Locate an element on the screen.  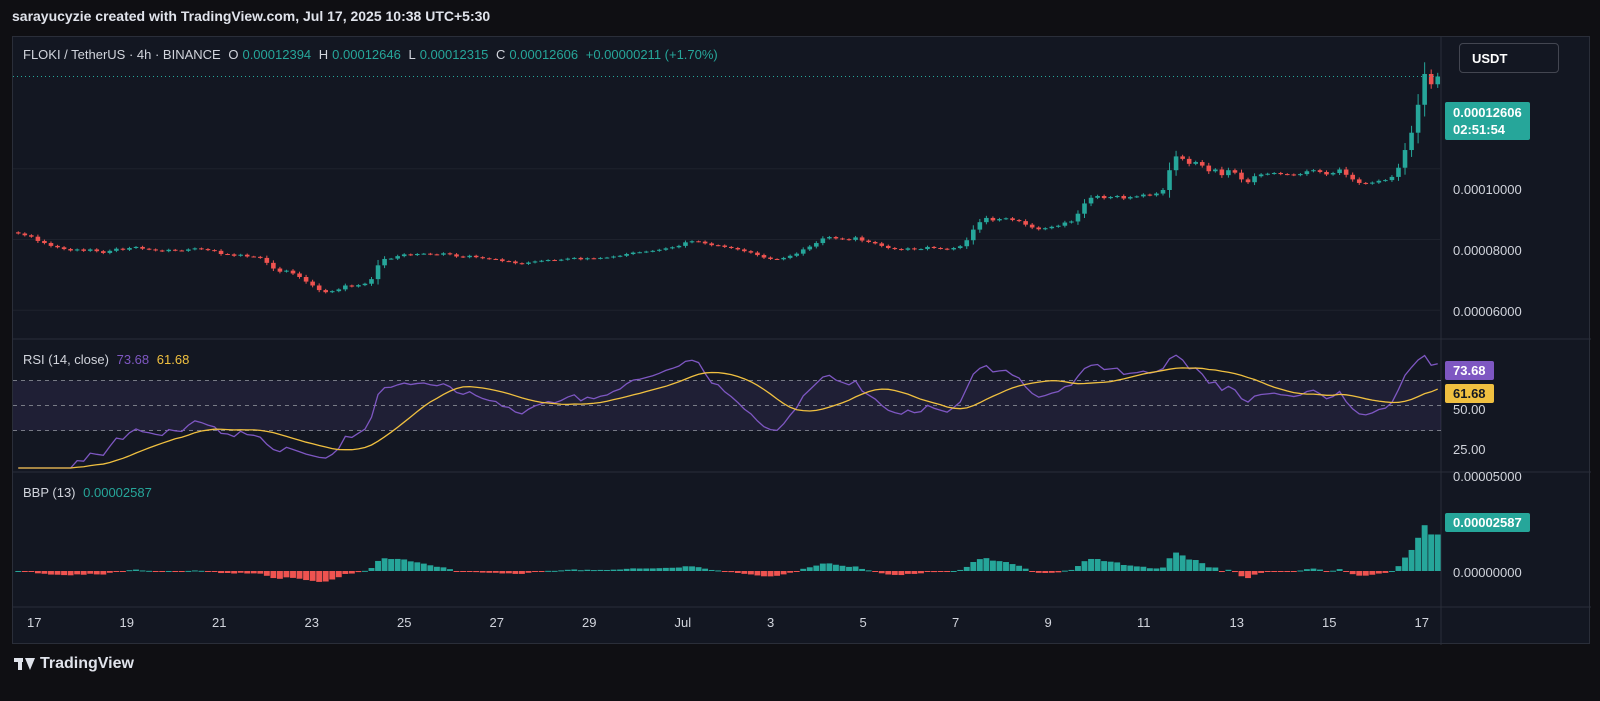
currency-button: USDT is located at coordinates (1509, 58).